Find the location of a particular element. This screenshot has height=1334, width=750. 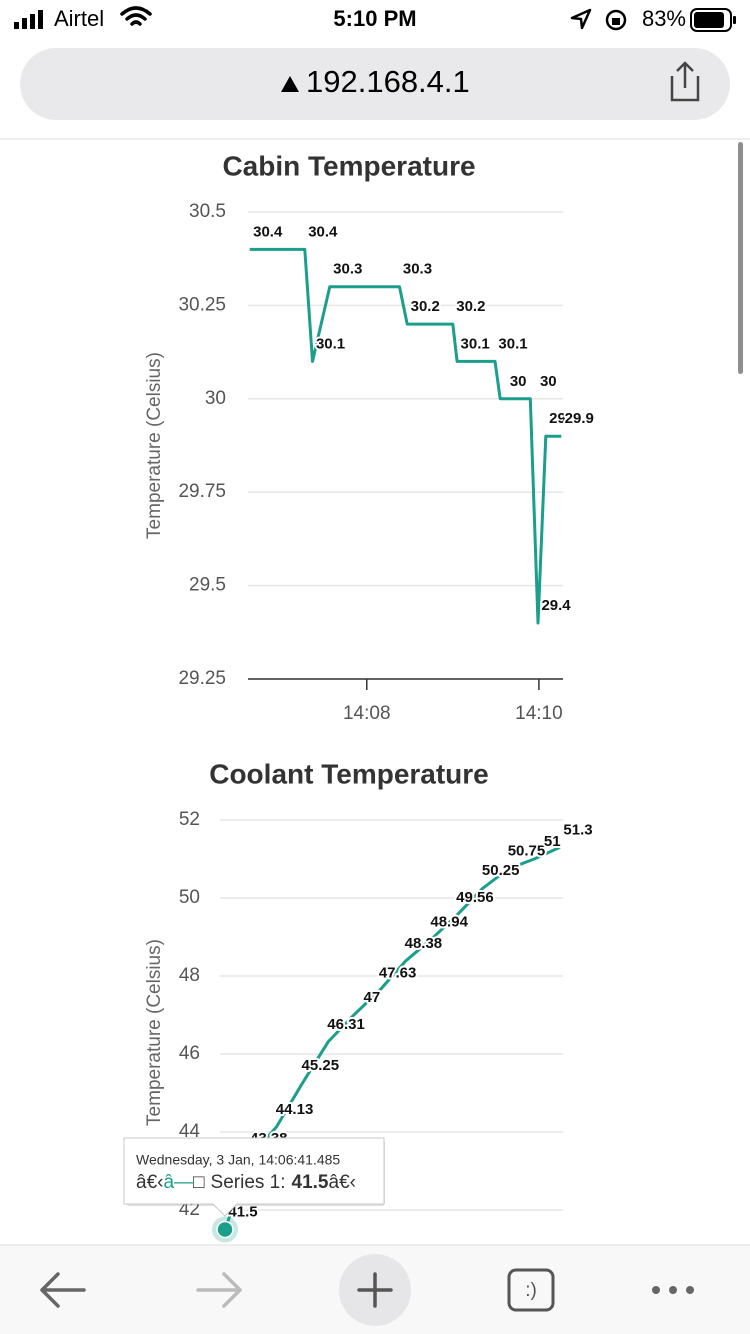

status-bar: Airtel 5:10 PM 83% is located at coordinates (375, 19).